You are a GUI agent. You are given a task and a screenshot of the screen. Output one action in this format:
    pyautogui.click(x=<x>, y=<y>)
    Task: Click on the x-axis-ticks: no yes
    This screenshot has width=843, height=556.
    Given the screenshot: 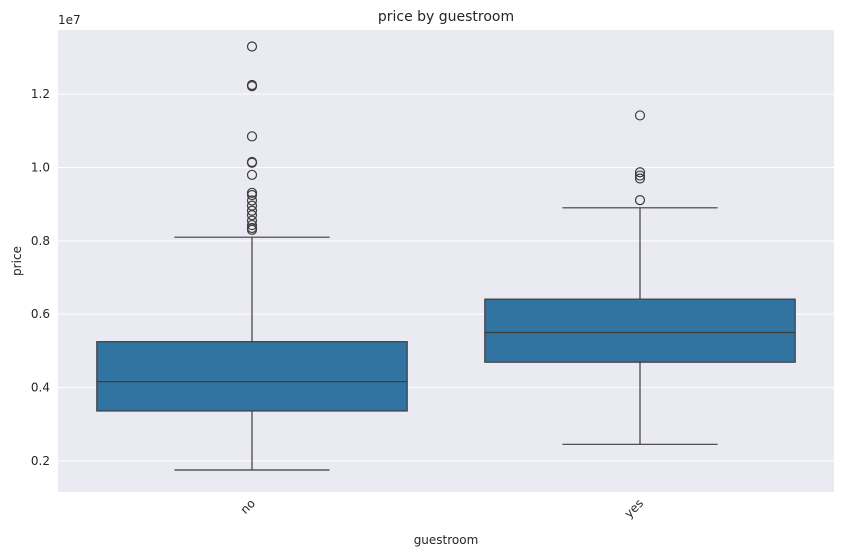 What is the action you would take?
    pyautogui.click(x=442, y=508)
    